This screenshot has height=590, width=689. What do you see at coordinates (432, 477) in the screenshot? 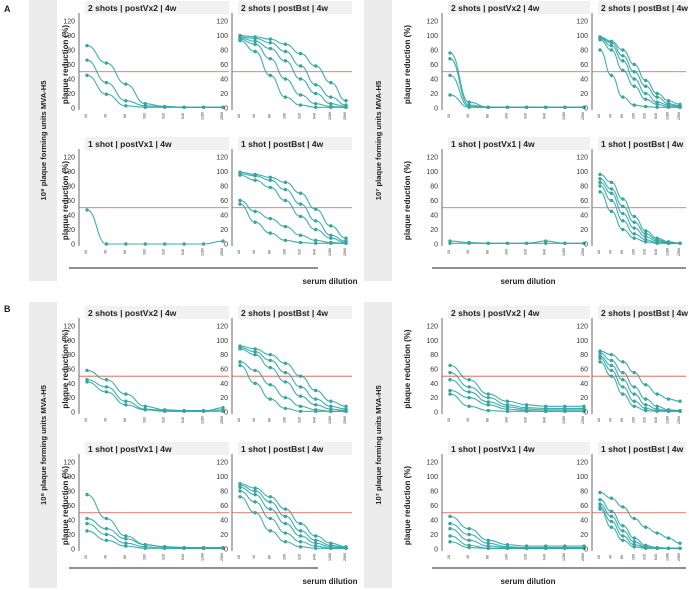
I see `y-tick-label: 100` at bounding box center [432, 477].